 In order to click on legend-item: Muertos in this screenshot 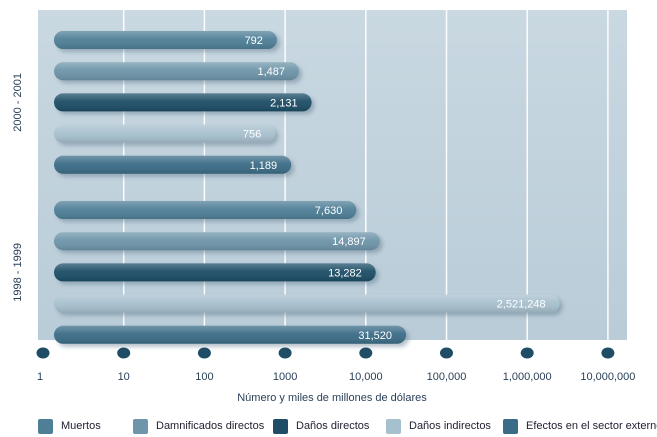, I will do `click(69, 426)`.